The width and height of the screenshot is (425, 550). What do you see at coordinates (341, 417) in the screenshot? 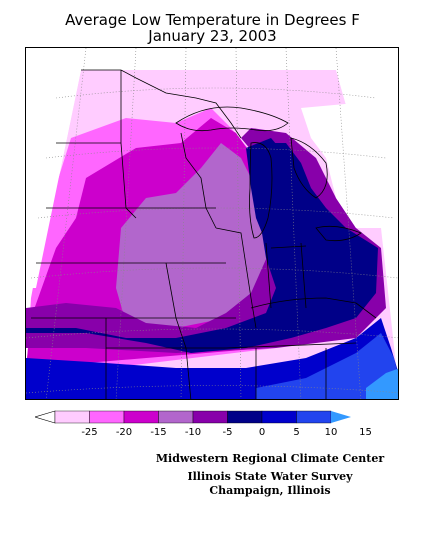
I see `legend-arrow-right` at bounding box center [341, 417].